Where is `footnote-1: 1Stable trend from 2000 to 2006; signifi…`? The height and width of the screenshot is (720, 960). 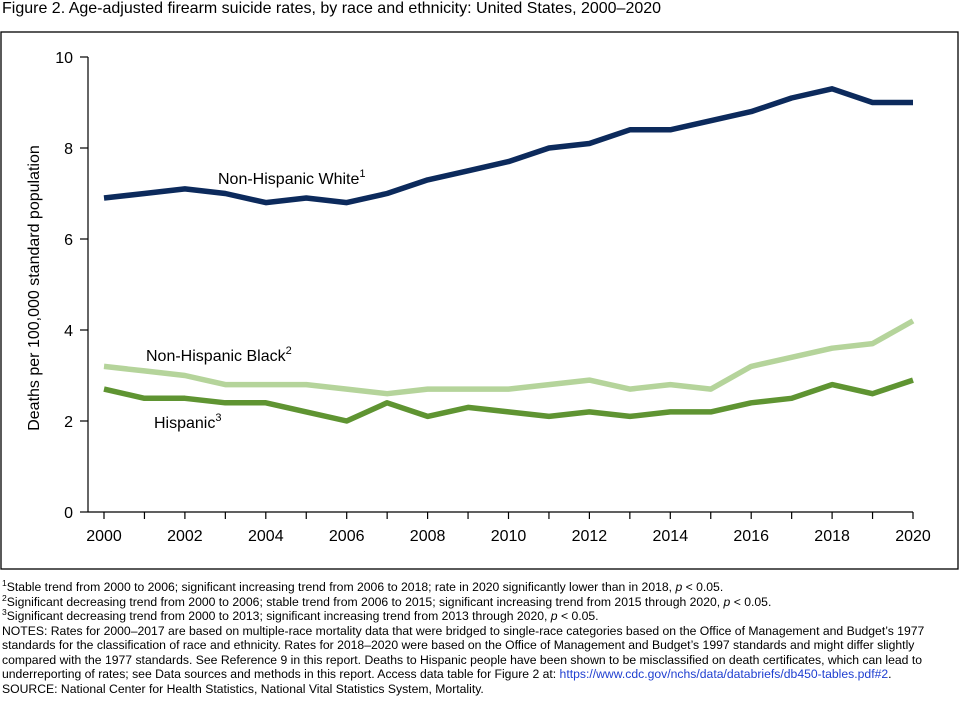 footnote-1: 1Stable trend from 2000 to 2006; signifi… is located at coordinates (363, 585).